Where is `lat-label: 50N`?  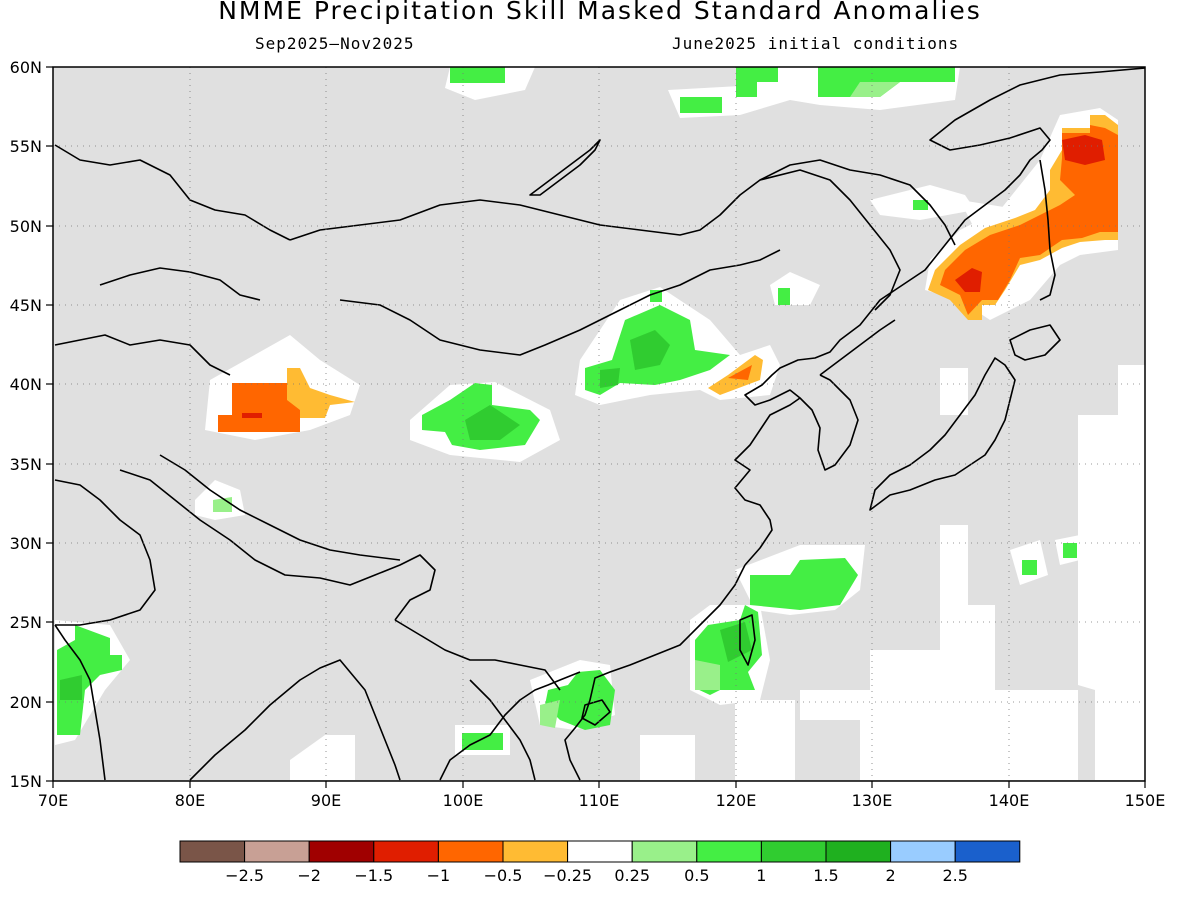
lat-label: 50N is located at coordinates (26, 226).